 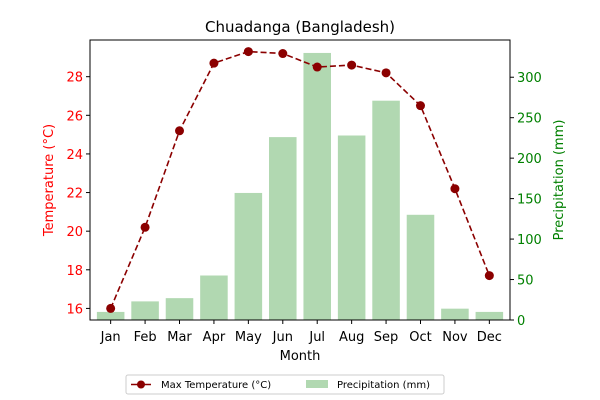 What do you see at coordinates (74, 116) in the screenshot?
I see `left-y-tick-label: 26` at bounding box center [74, 116].